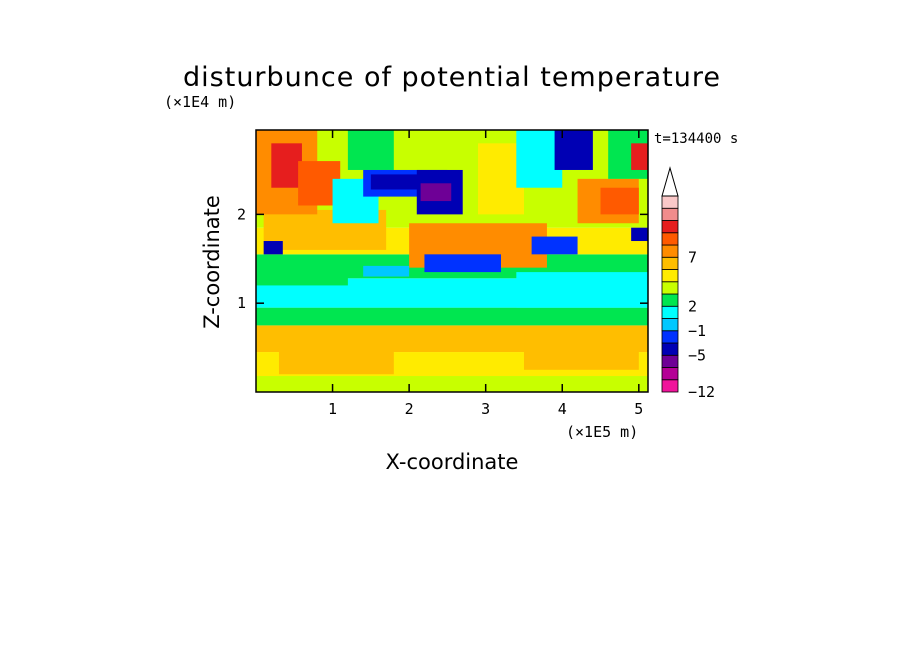  What do you see at coordinates (452, 77) in the screenshot?
I see `chart-title: disturbunce of potential temperature` at bounding box center [452, 77].